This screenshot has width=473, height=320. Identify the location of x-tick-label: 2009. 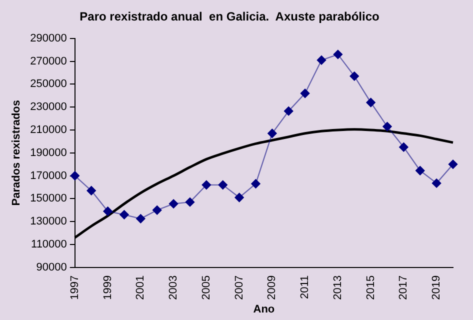
(272, 287).